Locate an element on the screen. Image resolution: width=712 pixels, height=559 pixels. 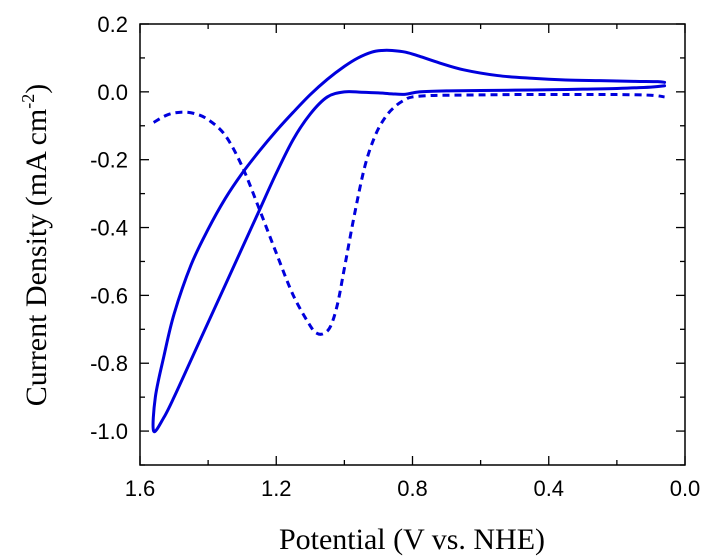
y-axis-title-main: Current Density (mA cm is located at coordinates (36, 257).